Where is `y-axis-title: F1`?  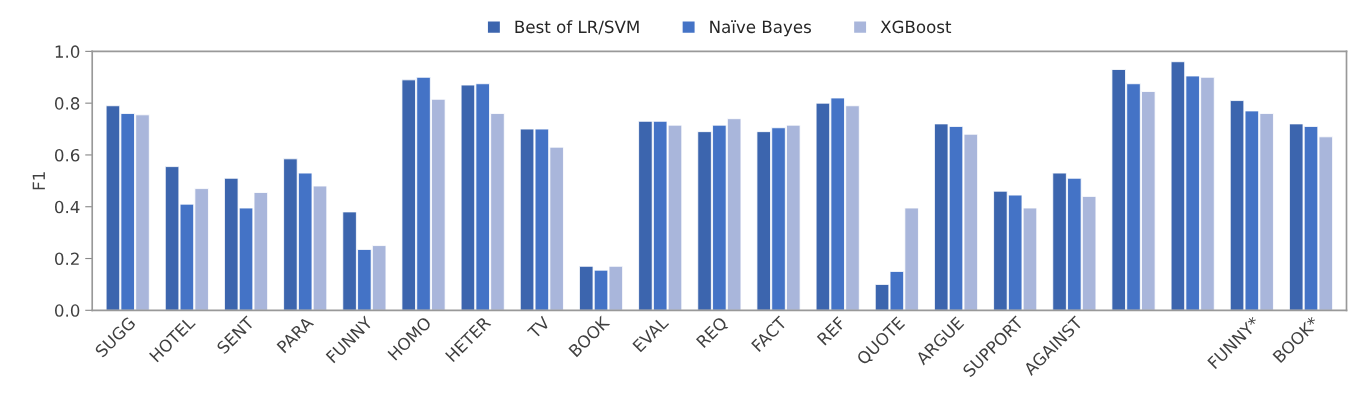 y-axis-title: F1 is located at coordinates (38, 181).